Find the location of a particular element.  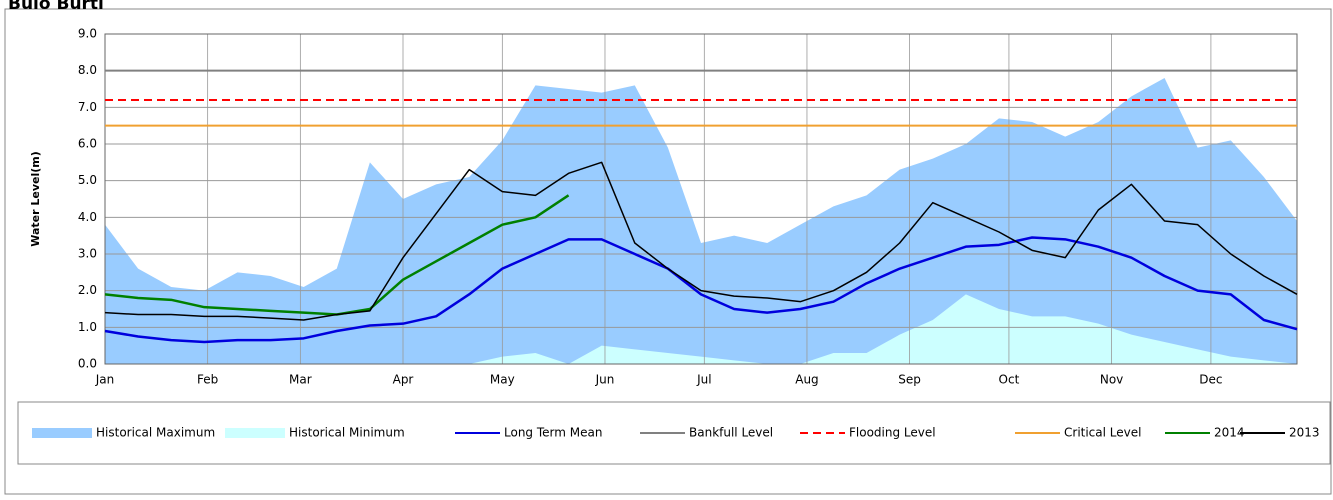

x-tick-label: Feb is located at coordinates (207, 380).